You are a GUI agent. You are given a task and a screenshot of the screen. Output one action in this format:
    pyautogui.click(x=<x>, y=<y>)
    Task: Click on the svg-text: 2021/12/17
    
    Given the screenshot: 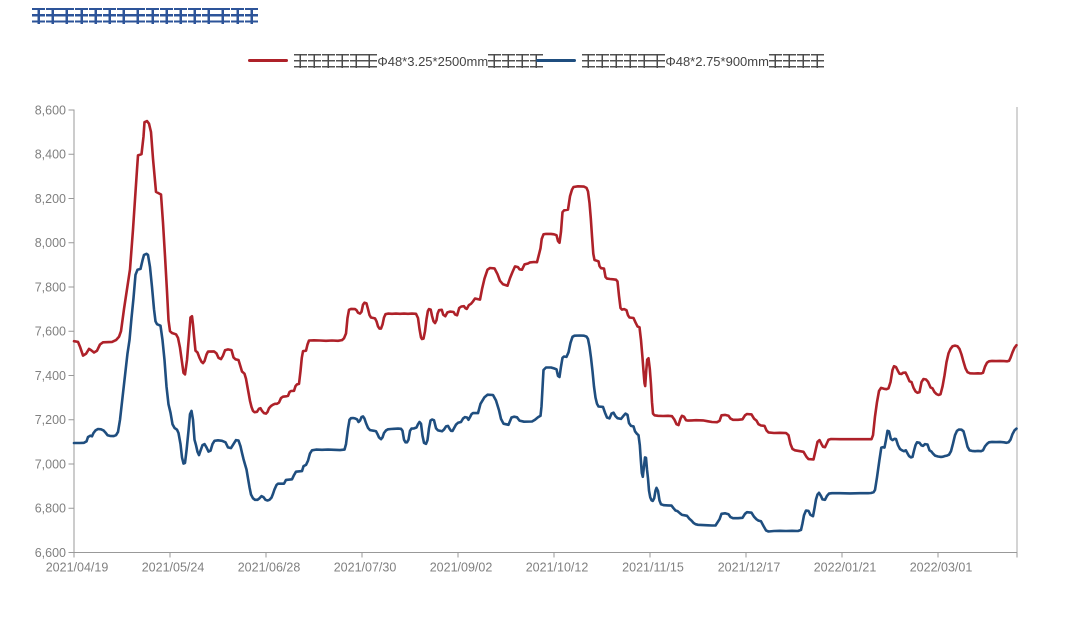 What is the action you would take?
    pyautogui.click(x=749, y=568)
    